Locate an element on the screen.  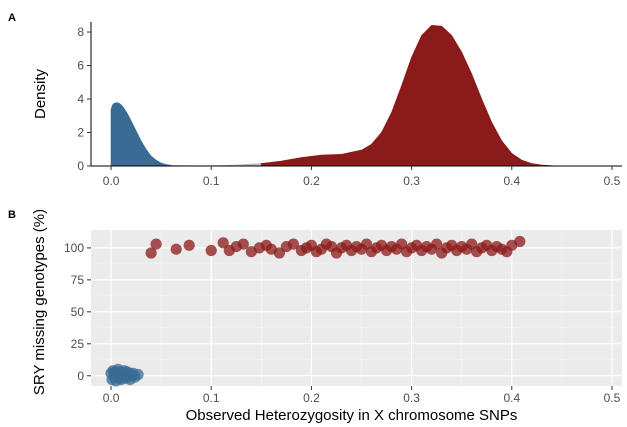
scatter-y-tick-label: 25 is located at coordinates (78, 344).